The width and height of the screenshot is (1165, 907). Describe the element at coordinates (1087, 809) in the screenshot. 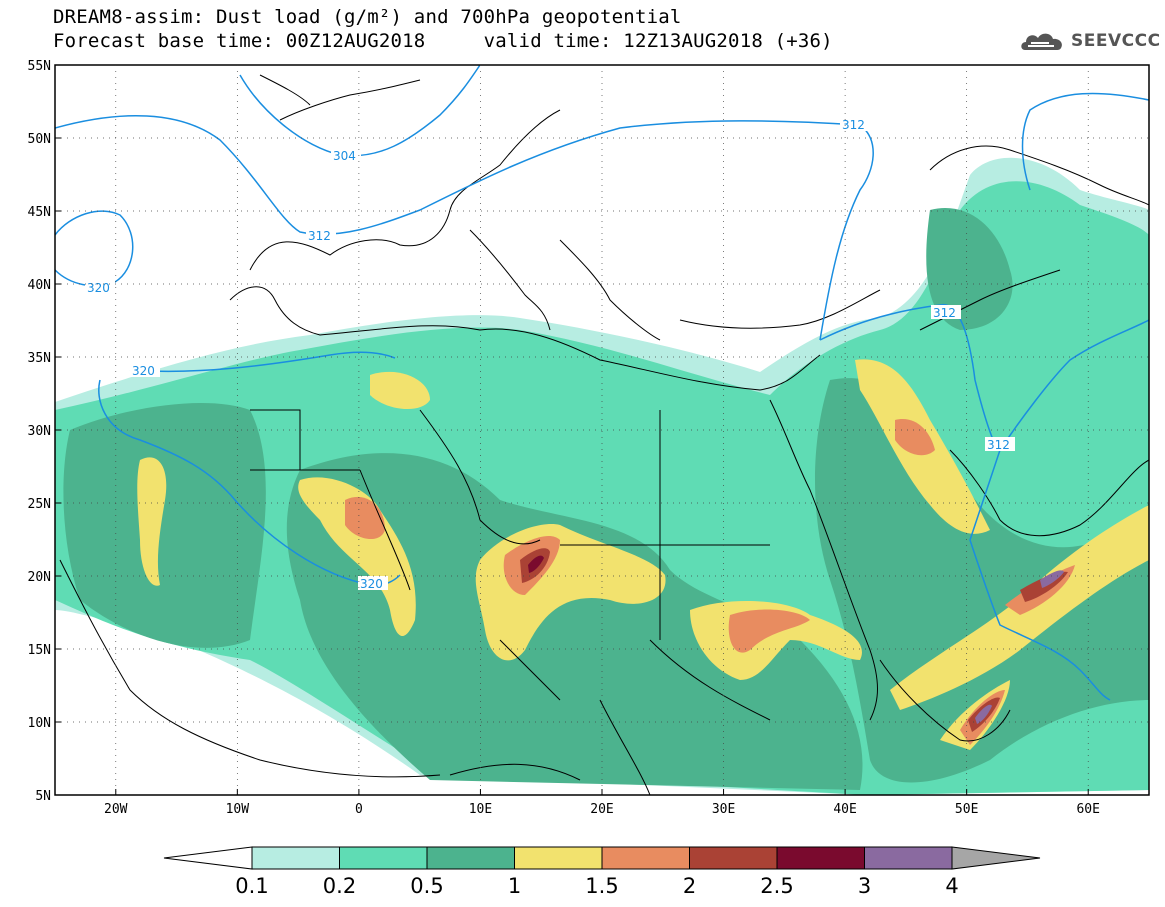

I see `lon-label: 60E` at that location.